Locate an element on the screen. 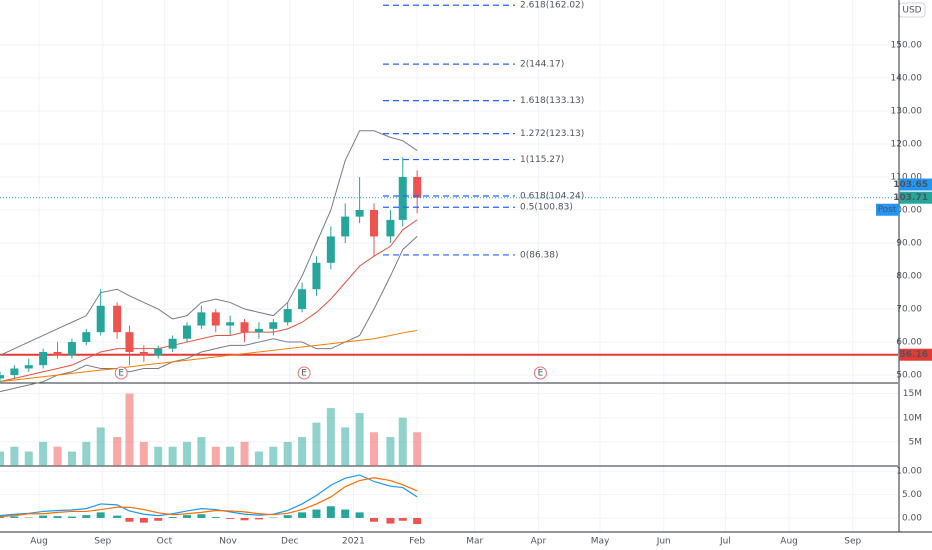 Image resolution: width=932 pixels, height=550 pixels. macd-line is located at coordinates (209, 495).